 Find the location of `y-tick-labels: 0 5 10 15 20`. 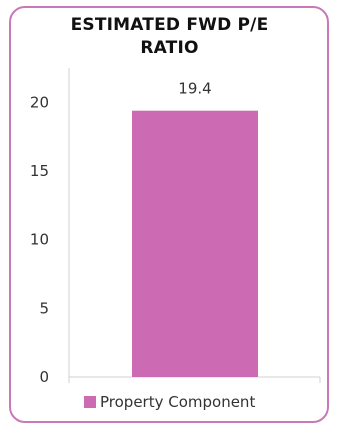

y-tick-labels: 0 5 10 15 20 is located at coordinates (39, 239).